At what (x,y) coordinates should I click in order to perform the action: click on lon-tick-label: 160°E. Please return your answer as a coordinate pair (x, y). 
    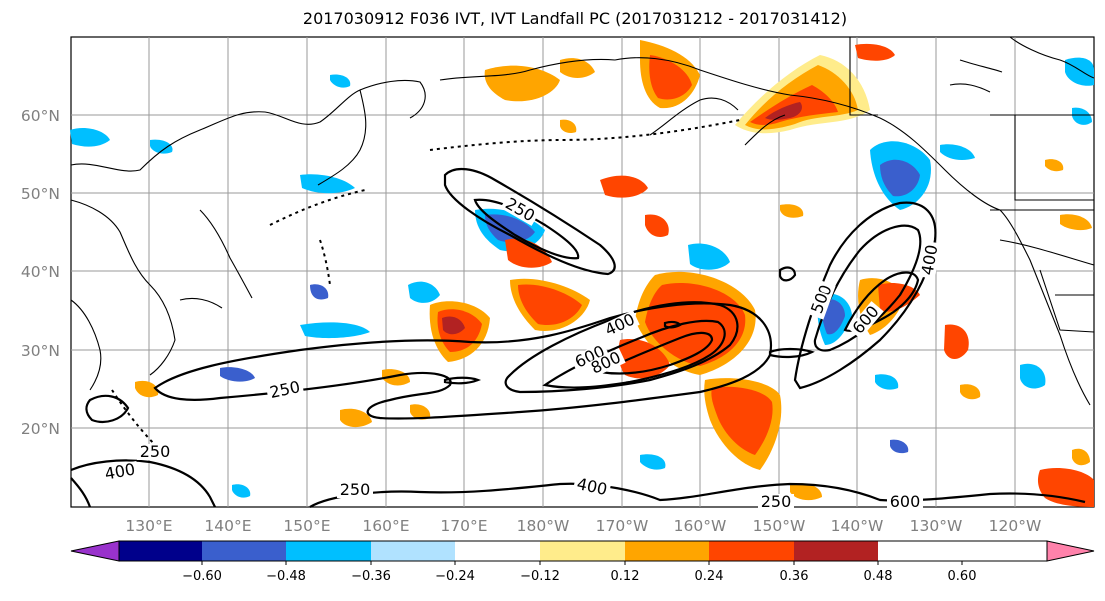
    Looking at the image, I should click on (385, 526).